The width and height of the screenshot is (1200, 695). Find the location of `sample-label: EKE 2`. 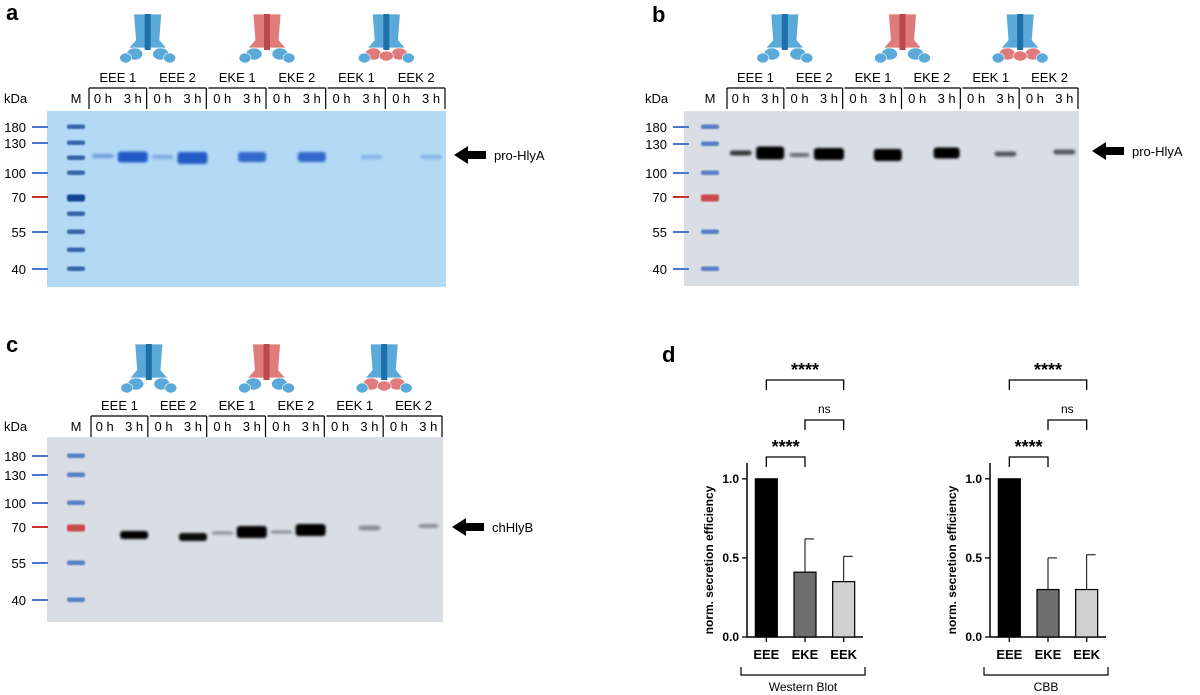

sample-label: EKE 2 is located at coordinates (295, 405).